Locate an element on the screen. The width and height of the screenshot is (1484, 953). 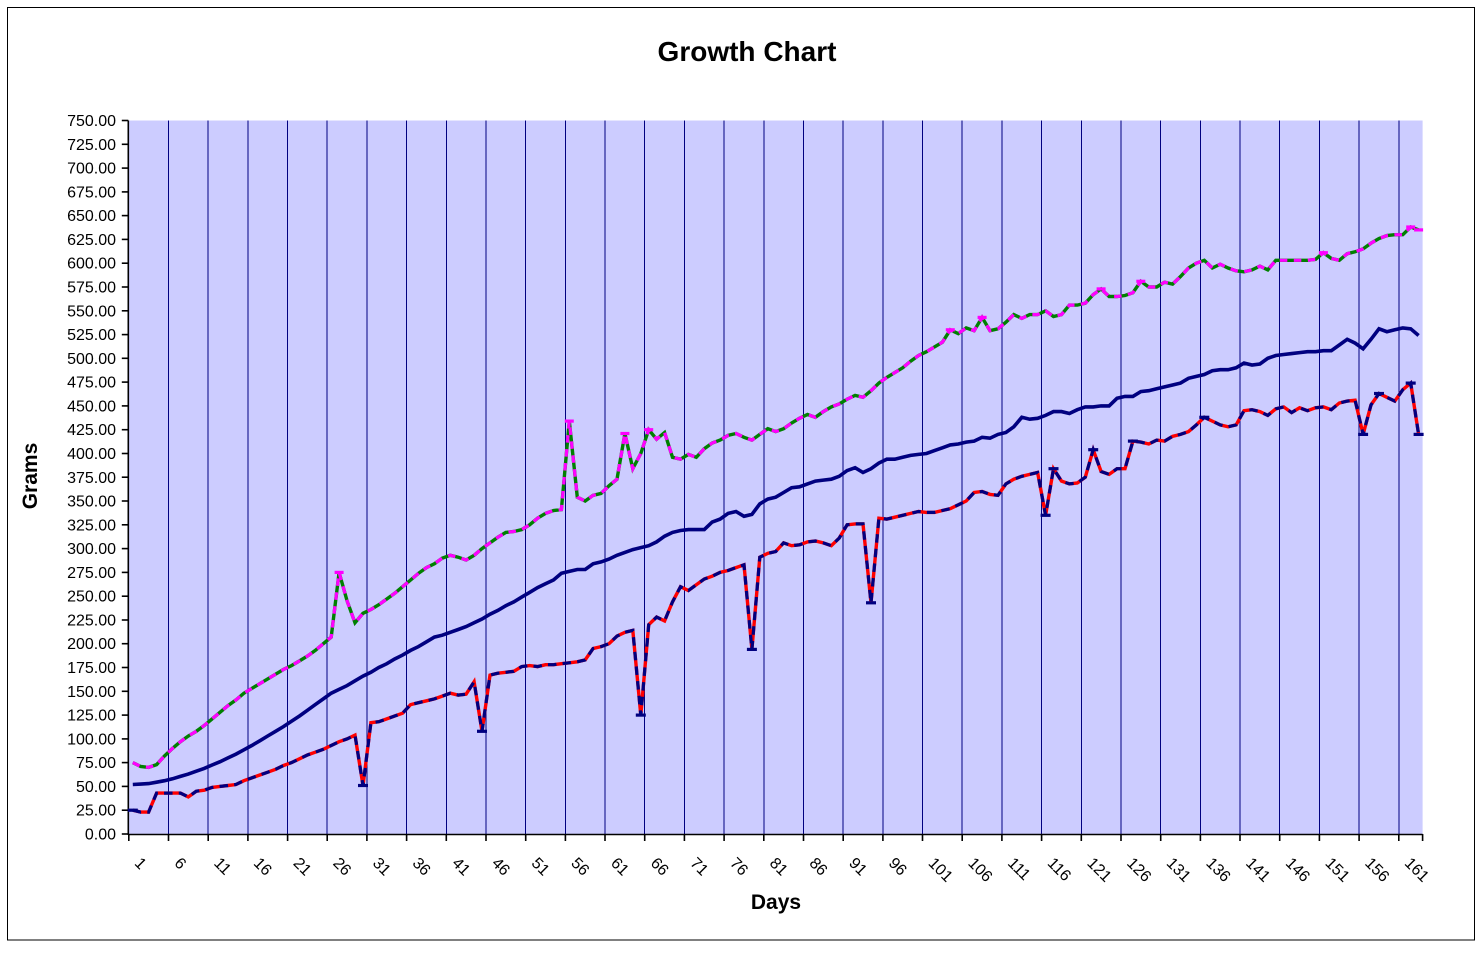
svg-text: 200.00 is located at coordinates (91, 644).